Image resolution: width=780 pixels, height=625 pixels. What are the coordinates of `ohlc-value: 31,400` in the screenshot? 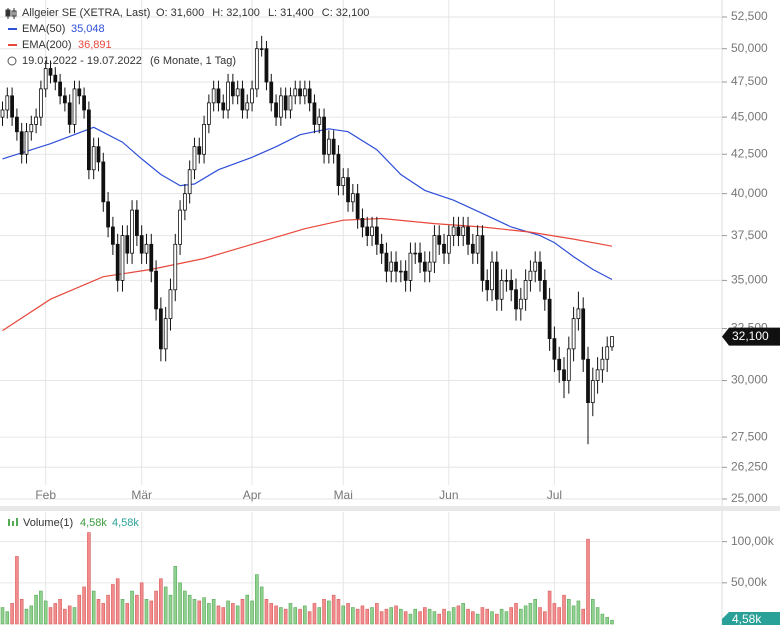 It's located at (297, 13).